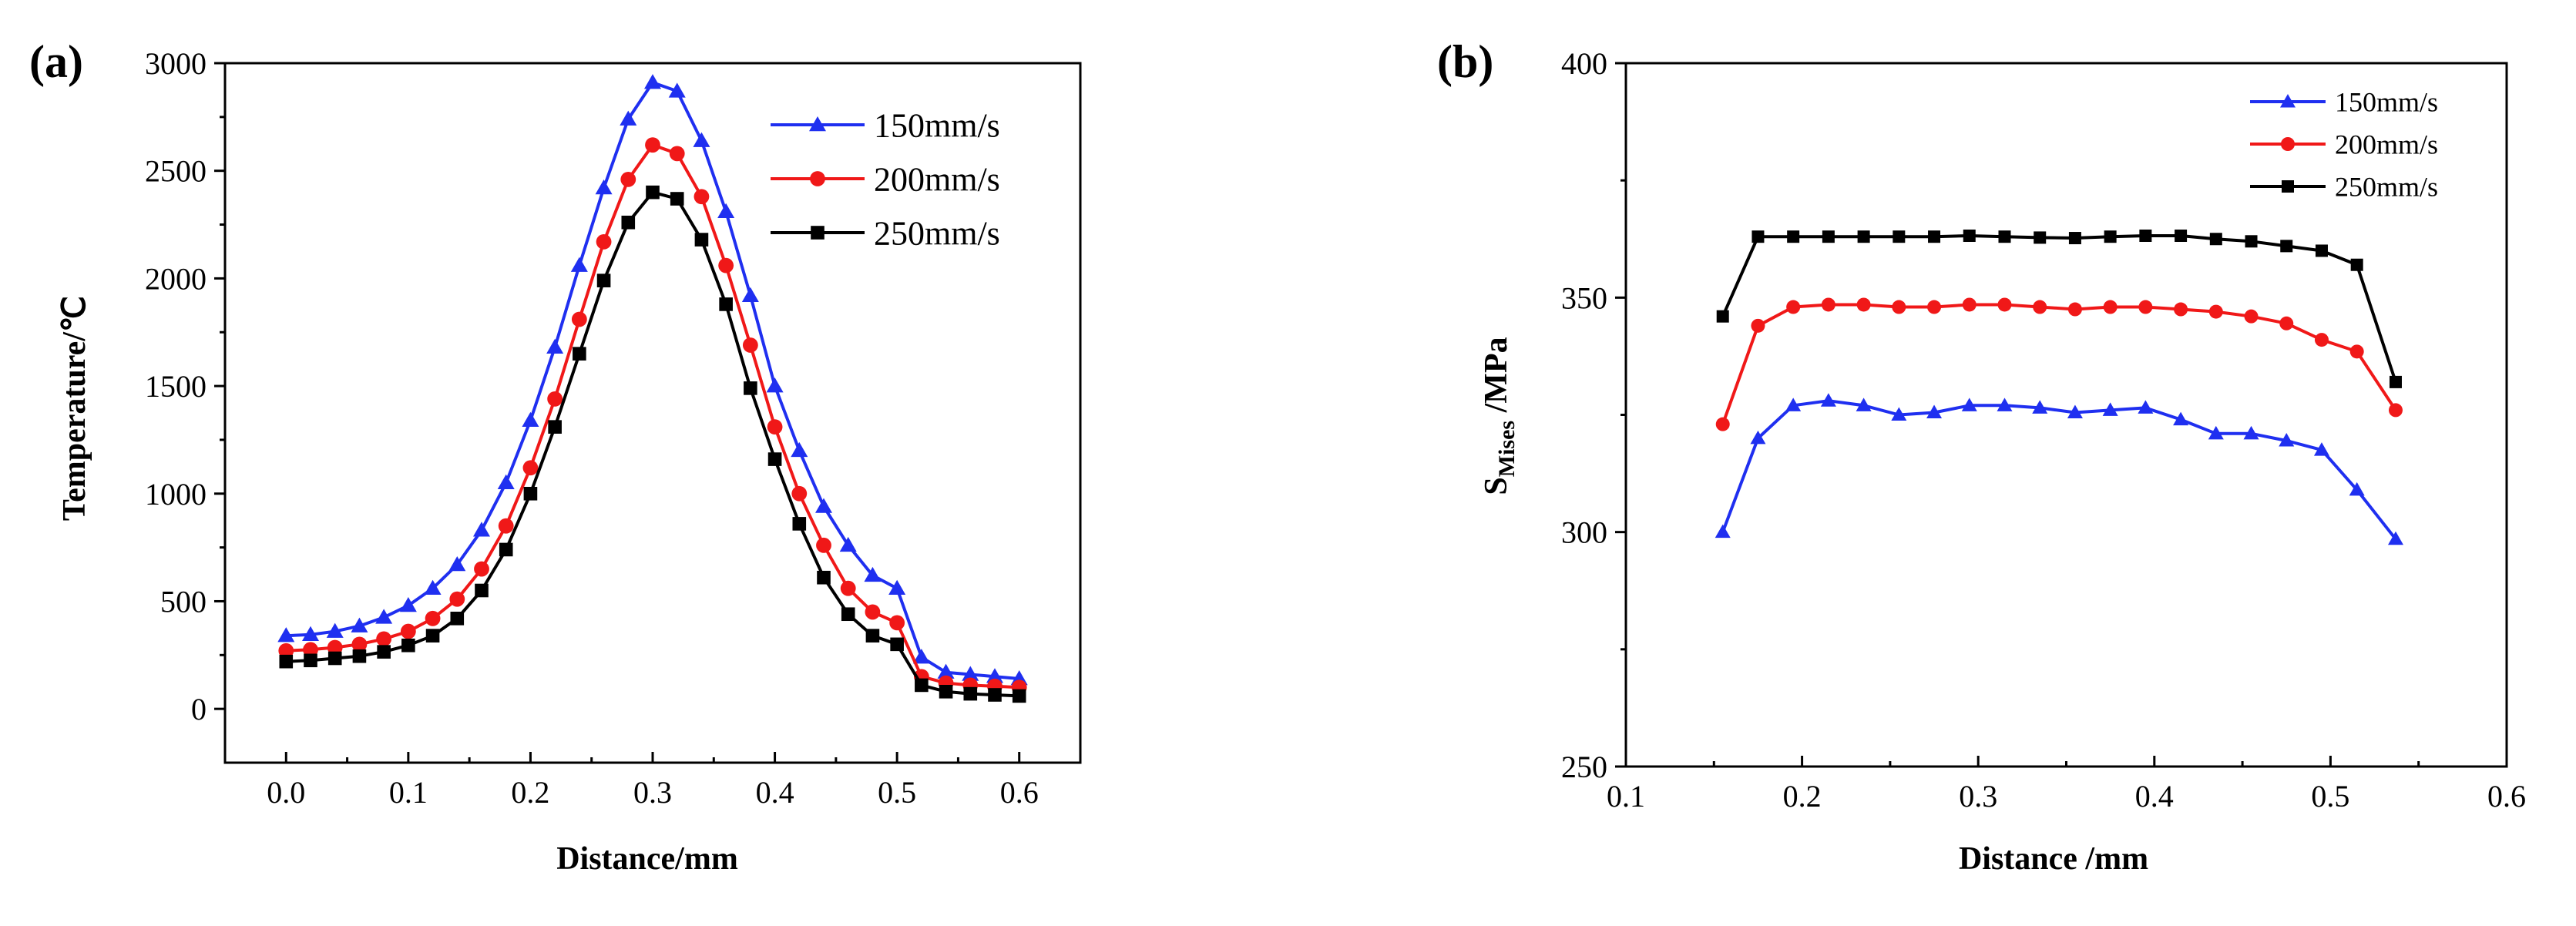 The width and height of the screenshot is (2576, 926). I want to click on chart-b-legend-label: 250mm/s, so click(2386, 187).